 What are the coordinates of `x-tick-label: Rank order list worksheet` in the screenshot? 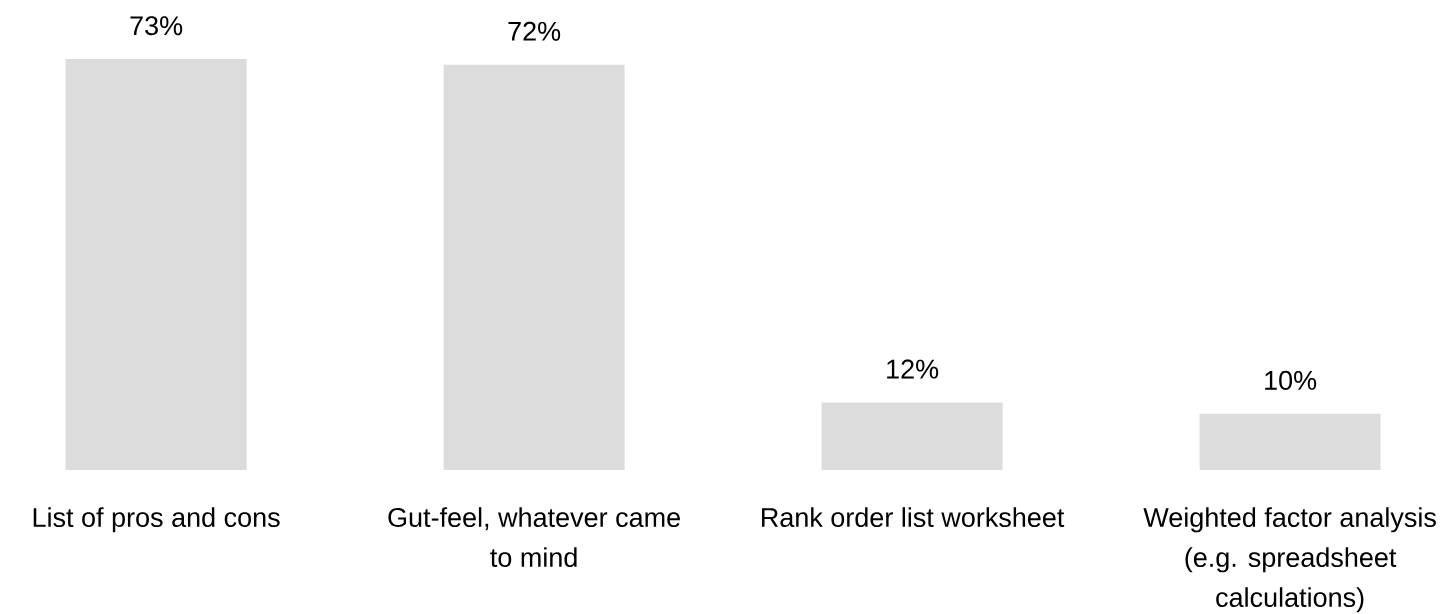 It's located at (913, 517).